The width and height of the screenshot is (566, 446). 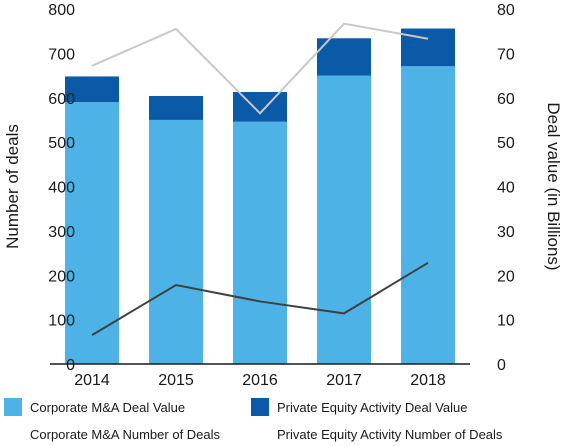 I want to click on legend-label-1: Private Equity Activity Deal Value, so click(x=372, y=407).